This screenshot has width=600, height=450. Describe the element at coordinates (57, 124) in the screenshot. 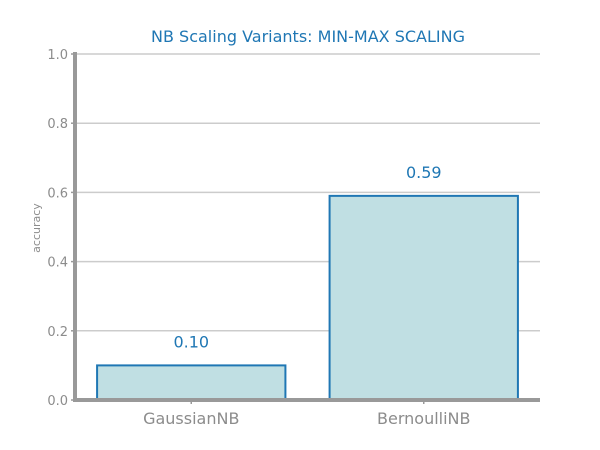

I see `y-tick-label: 0.8` at that location.